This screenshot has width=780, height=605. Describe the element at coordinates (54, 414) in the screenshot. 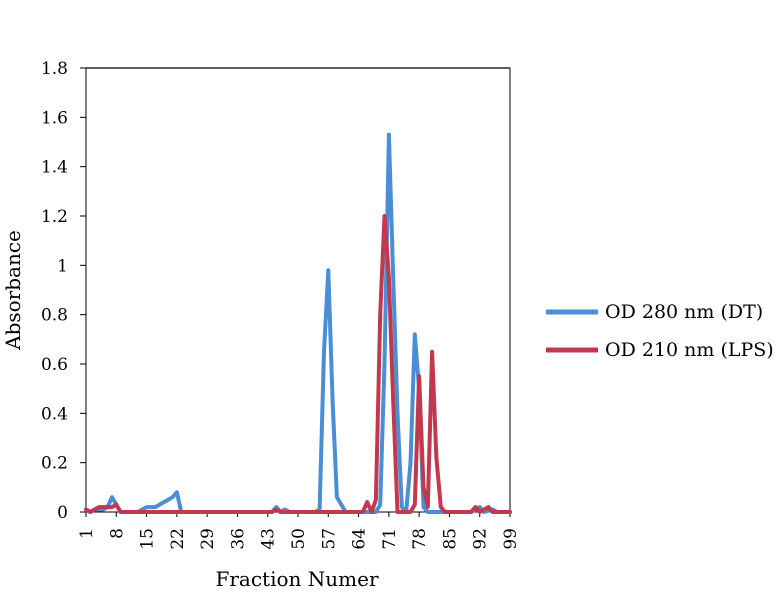

I see `y-tick-label: 0.4` at that location.